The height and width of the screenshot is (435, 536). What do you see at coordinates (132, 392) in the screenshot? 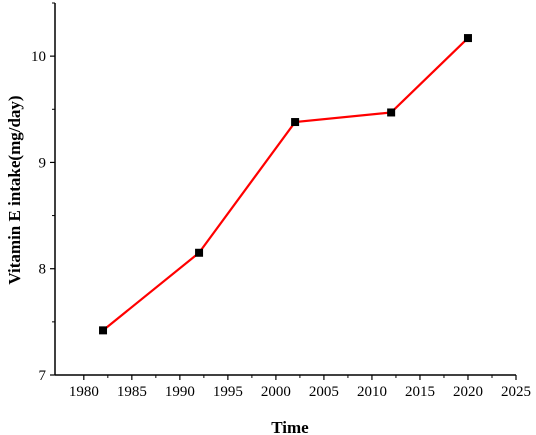
I see `x-tick-label-1985: 1985` at bounding box center [132, 392].